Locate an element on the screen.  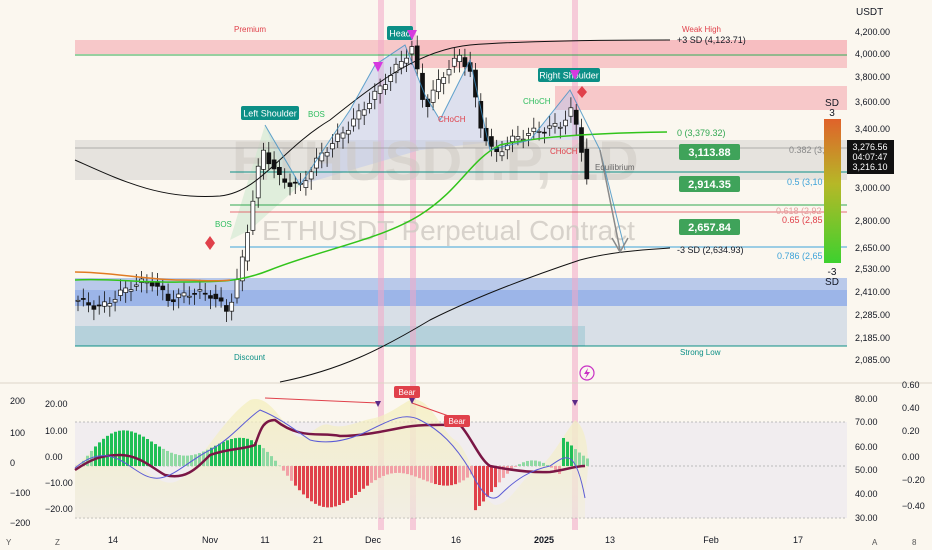
osc-right-tick: 30.00 is located at coordinates (866, 518).